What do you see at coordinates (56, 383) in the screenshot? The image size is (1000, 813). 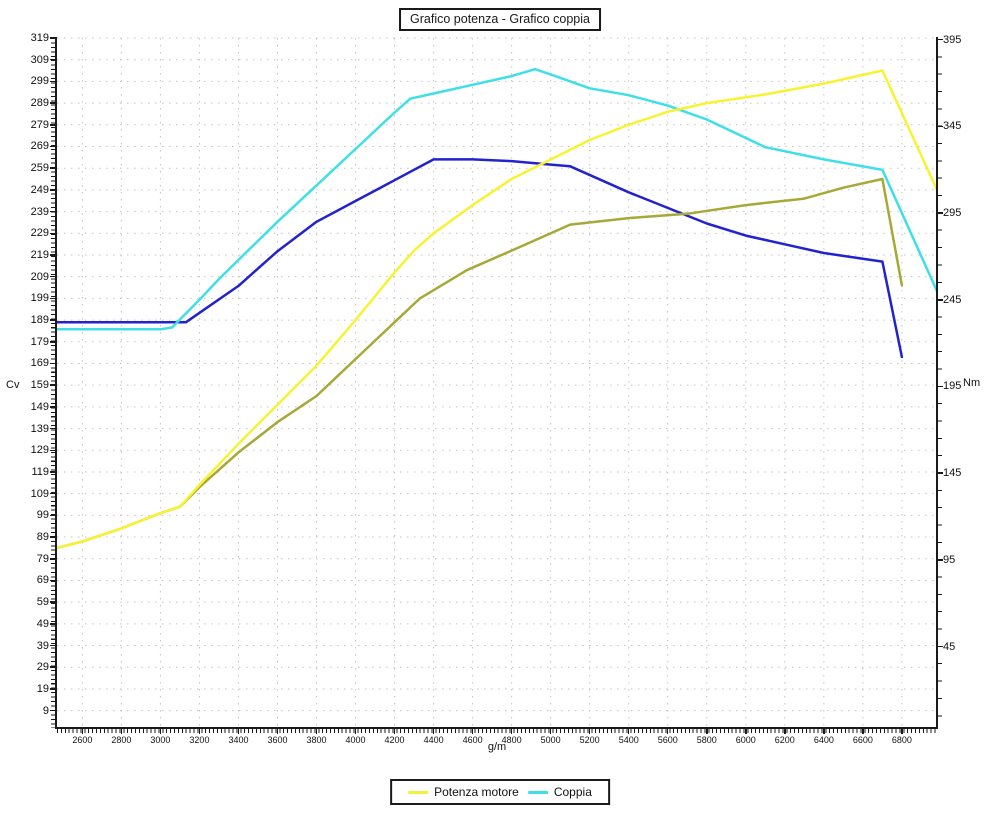 I see `left-axis-line` at bounding box center [56, 383].